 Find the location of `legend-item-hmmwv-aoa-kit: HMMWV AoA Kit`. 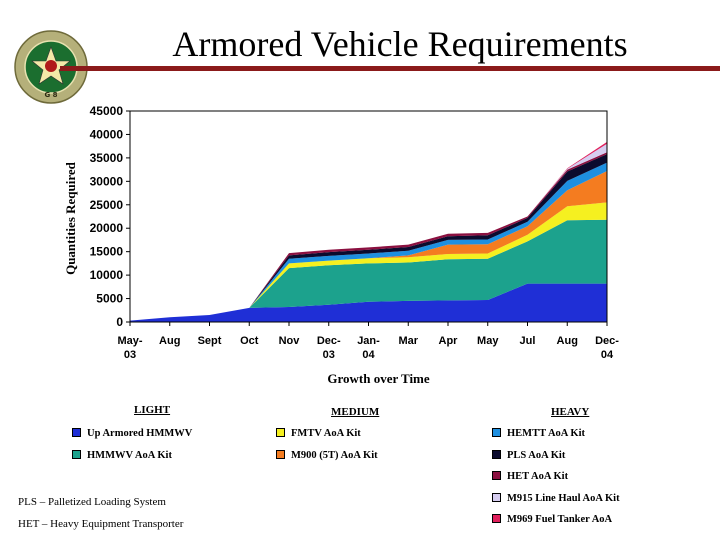

legend-item-hmmwv-aoa-kit: HMMWV AoA Kit is located at coordinates (122, 455).